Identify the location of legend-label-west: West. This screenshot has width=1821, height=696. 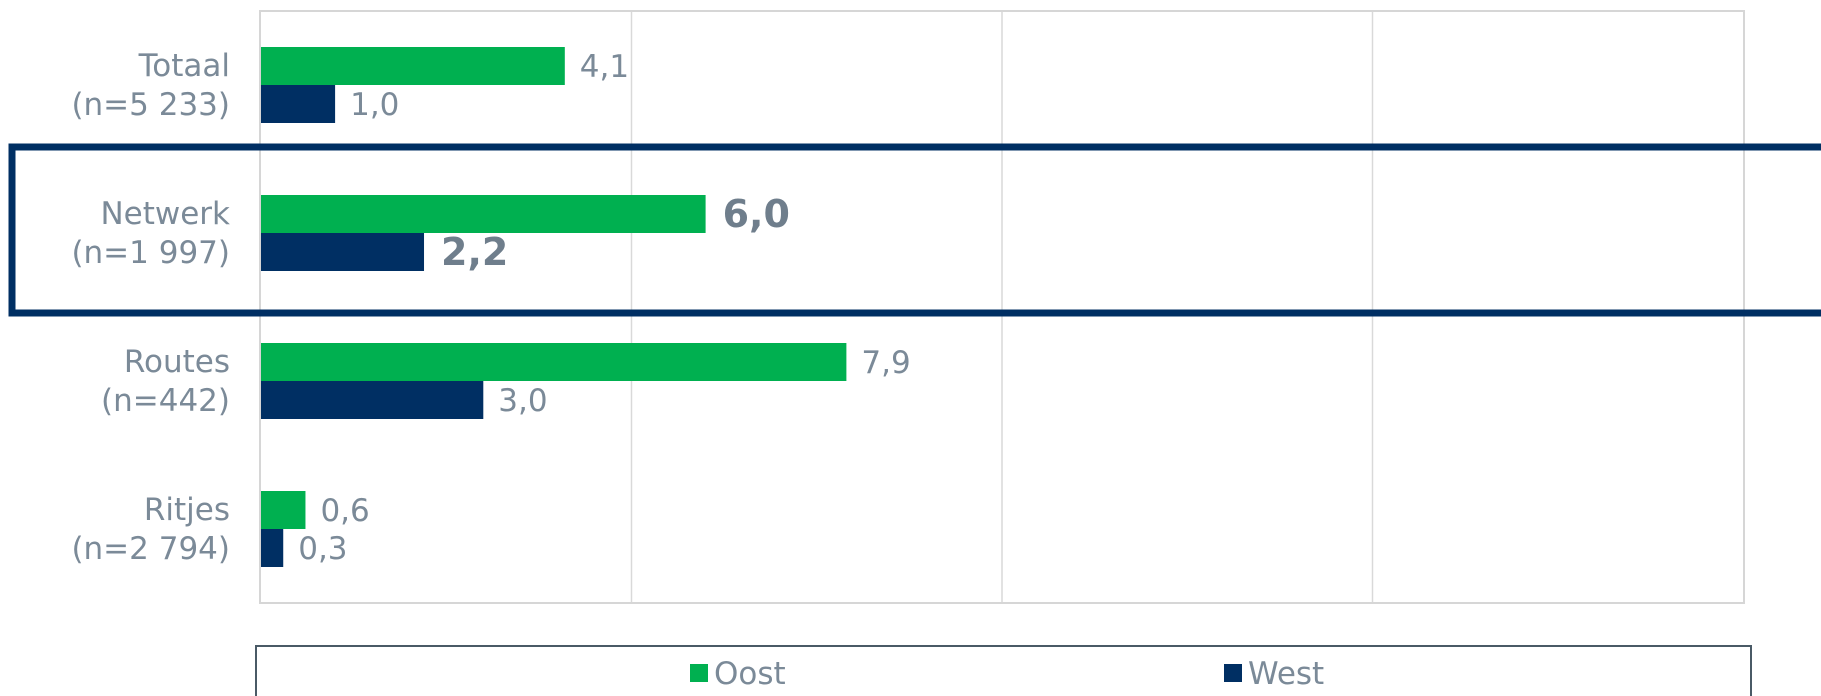
(1286, 674).